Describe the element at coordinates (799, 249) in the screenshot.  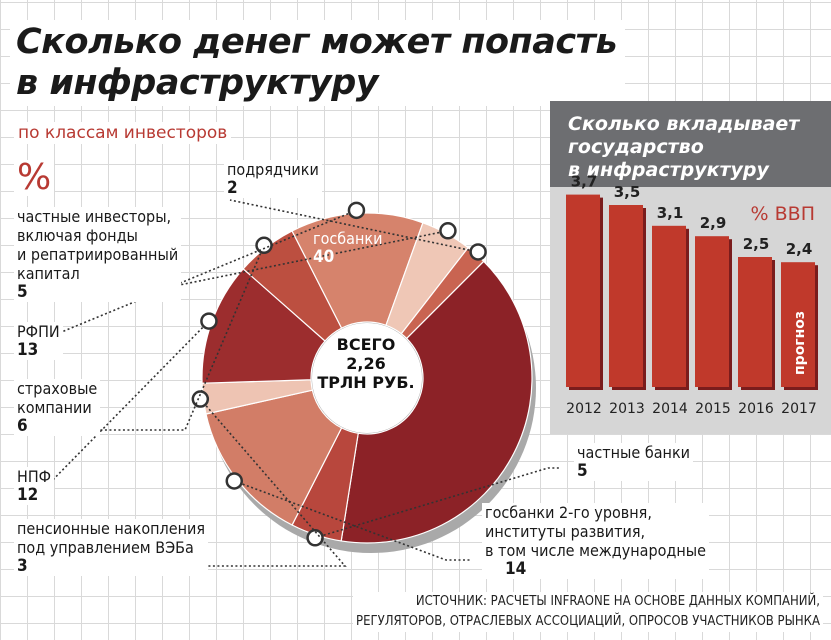
I see `bar-value-label: 2,4` at that location.